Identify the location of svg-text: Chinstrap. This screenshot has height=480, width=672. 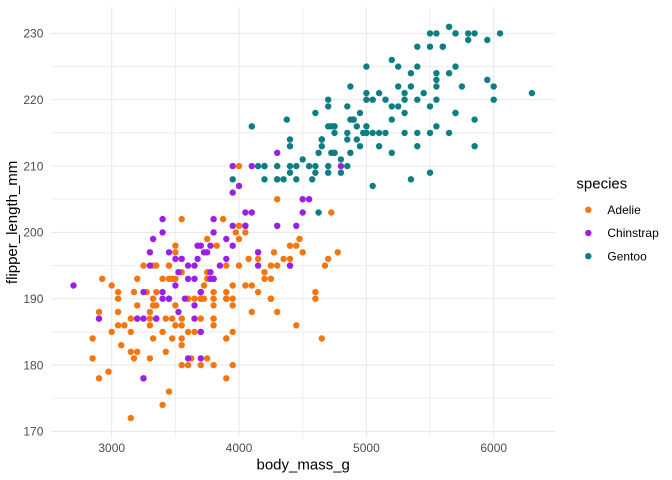
(633, 233).